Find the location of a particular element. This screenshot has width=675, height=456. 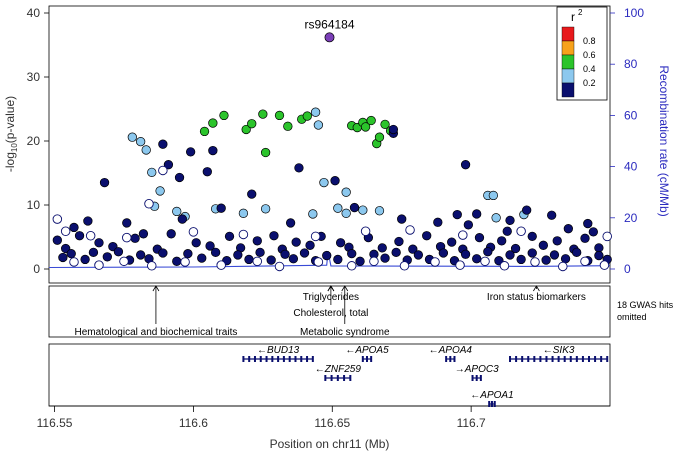

legend-title: r is located at coordinates (573, 17).